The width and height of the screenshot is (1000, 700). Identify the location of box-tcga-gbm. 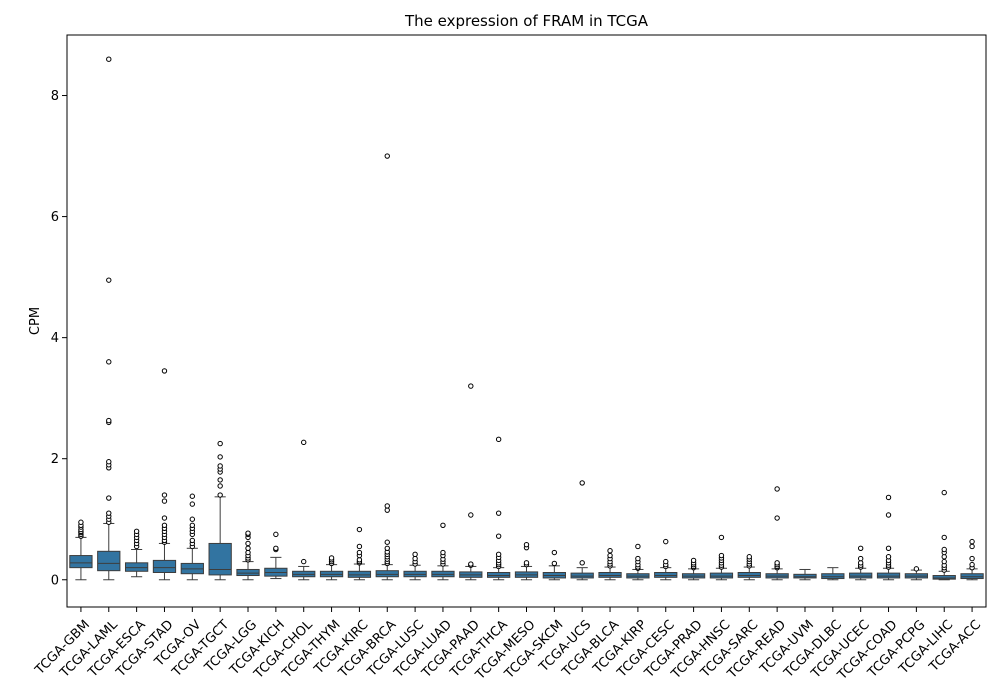
(81, 550).